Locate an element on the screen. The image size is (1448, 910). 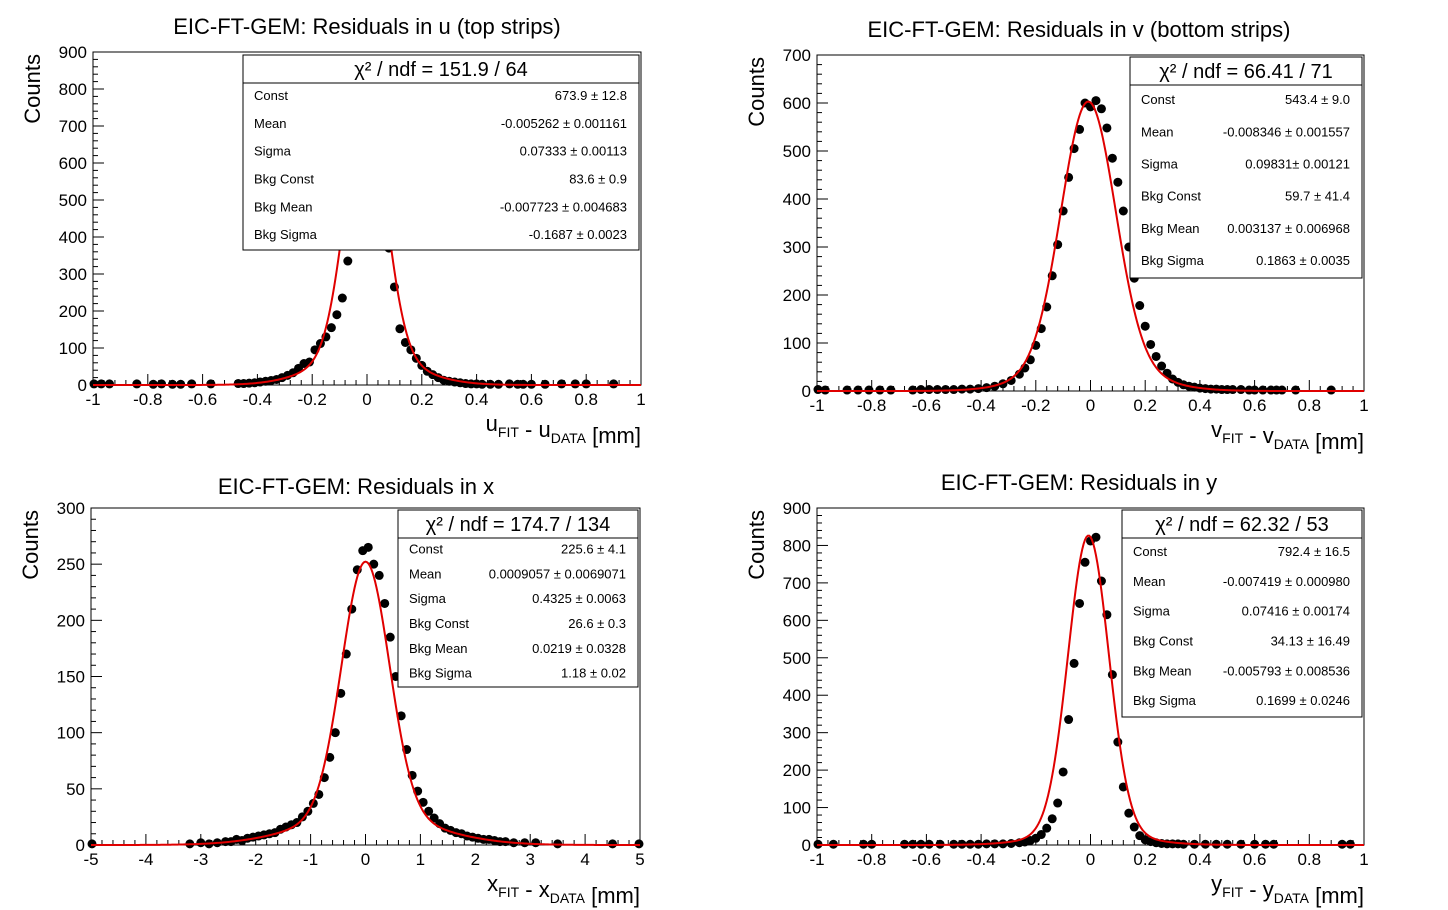
y-tick-label: 500 is located at coordinates (797, 151).